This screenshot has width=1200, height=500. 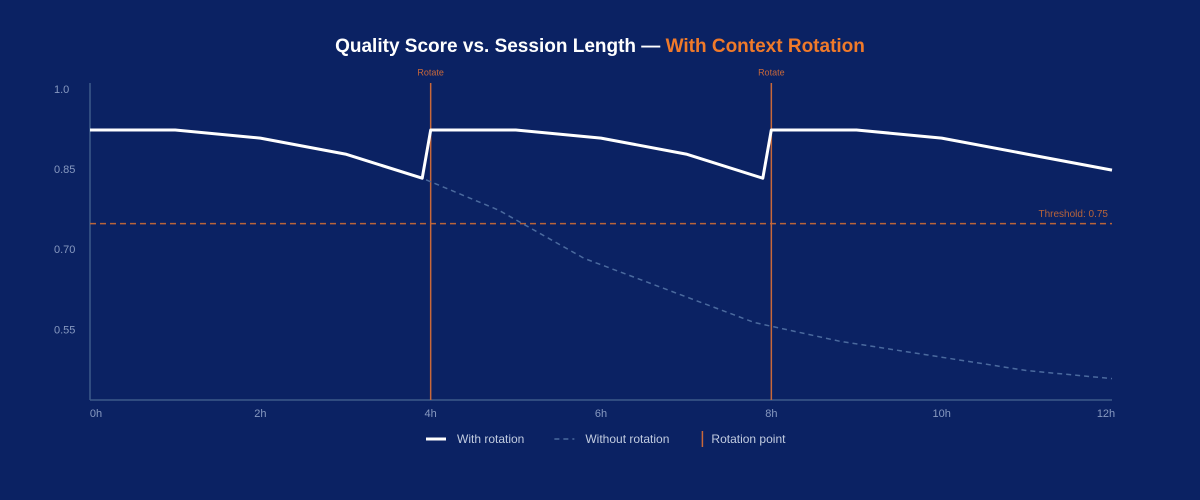 I want to click on x-tick-label: 8h, so click(x=771, y=414).